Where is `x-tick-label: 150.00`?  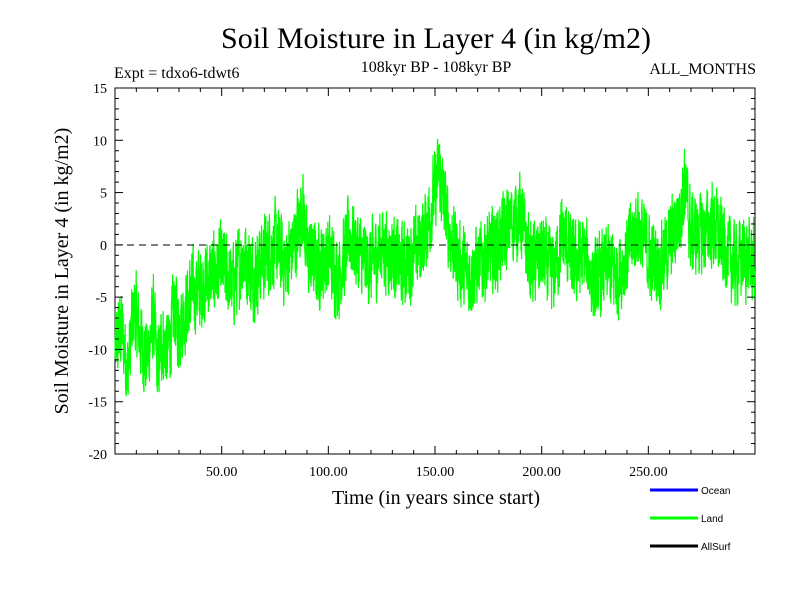
x-tick-label: 150.00 is located at coordinates (435, 472).